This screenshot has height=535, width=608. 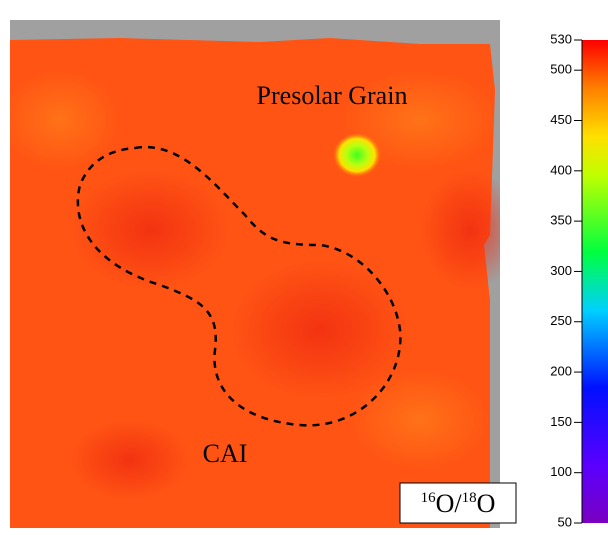 I want to click on label-part: 16, so click(x=429, y=498).